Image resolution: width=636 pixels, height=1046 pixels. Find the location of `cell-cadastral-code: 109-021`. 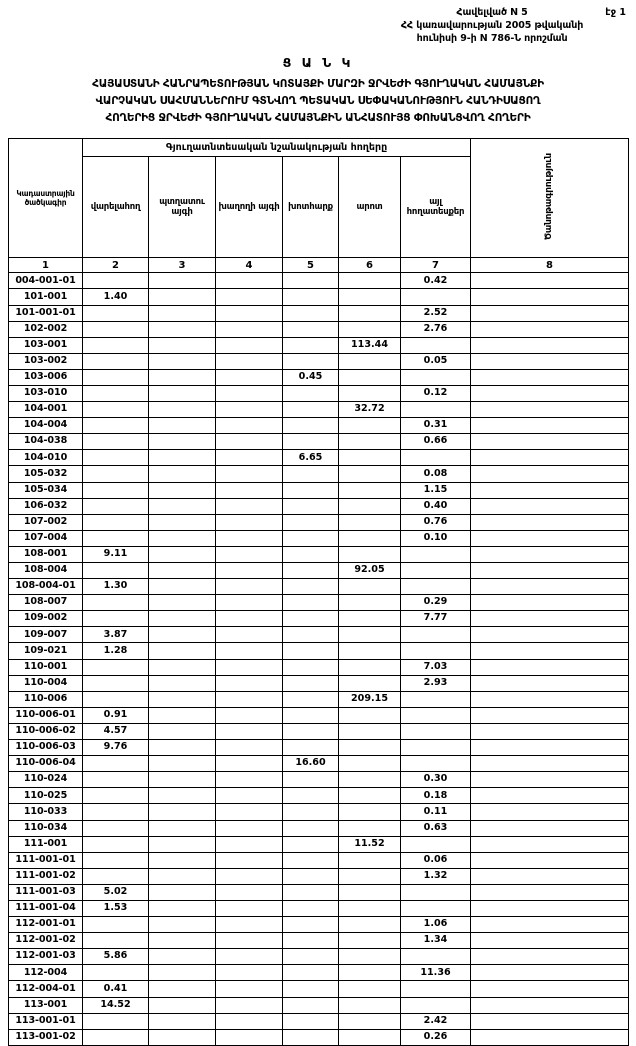

cell-cadastral-code: 109-021 is located at coordinates (45, 651).